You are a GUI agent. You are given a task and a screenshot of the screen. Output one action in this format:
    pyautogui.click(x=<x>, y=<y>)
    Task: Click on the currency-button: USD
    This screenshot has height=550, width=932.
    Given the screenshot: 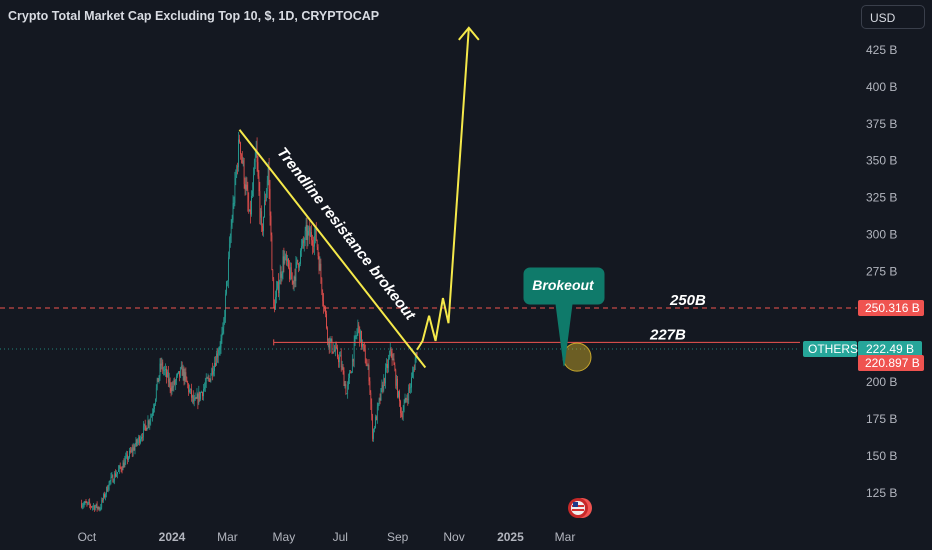 What is the action you would take?
    pyautogui.click(x=893, y=17)
    